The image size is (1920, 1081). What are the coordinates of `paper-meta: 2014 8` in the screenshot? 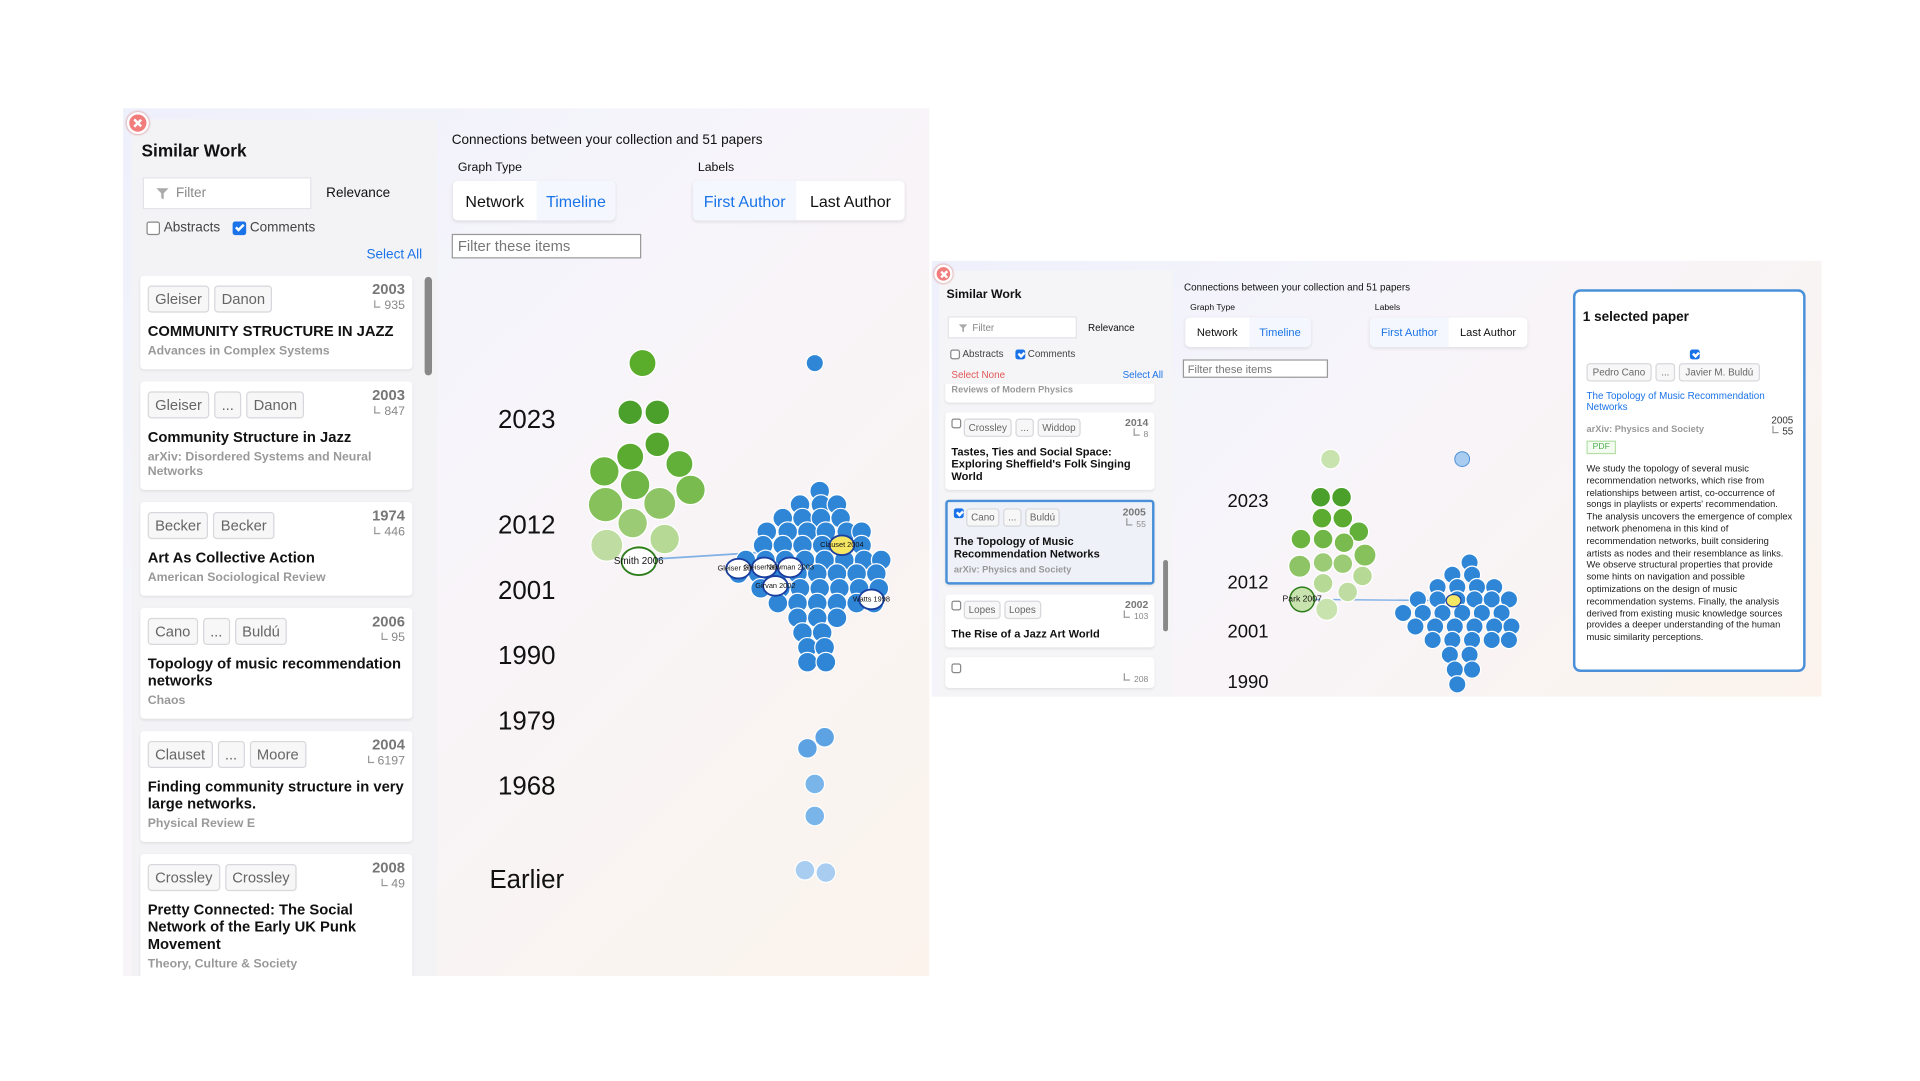 It's located at (1136, 428).